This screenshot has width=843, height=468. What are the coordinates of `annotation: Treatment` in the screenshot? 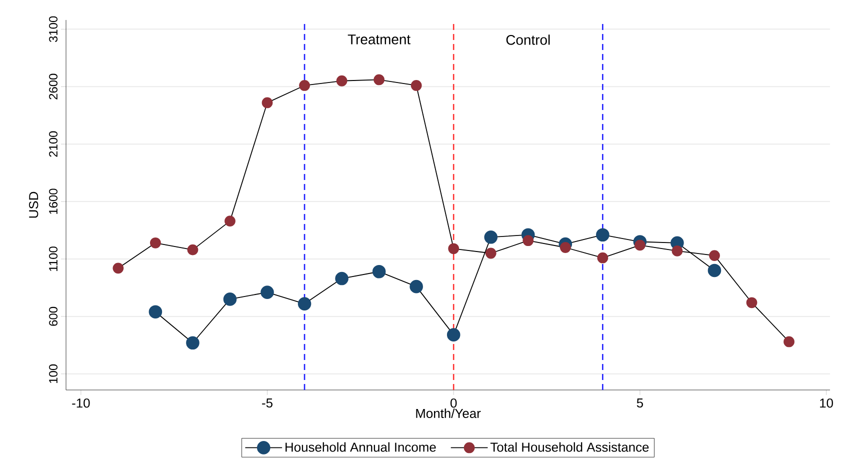 It's located at (379, 39).